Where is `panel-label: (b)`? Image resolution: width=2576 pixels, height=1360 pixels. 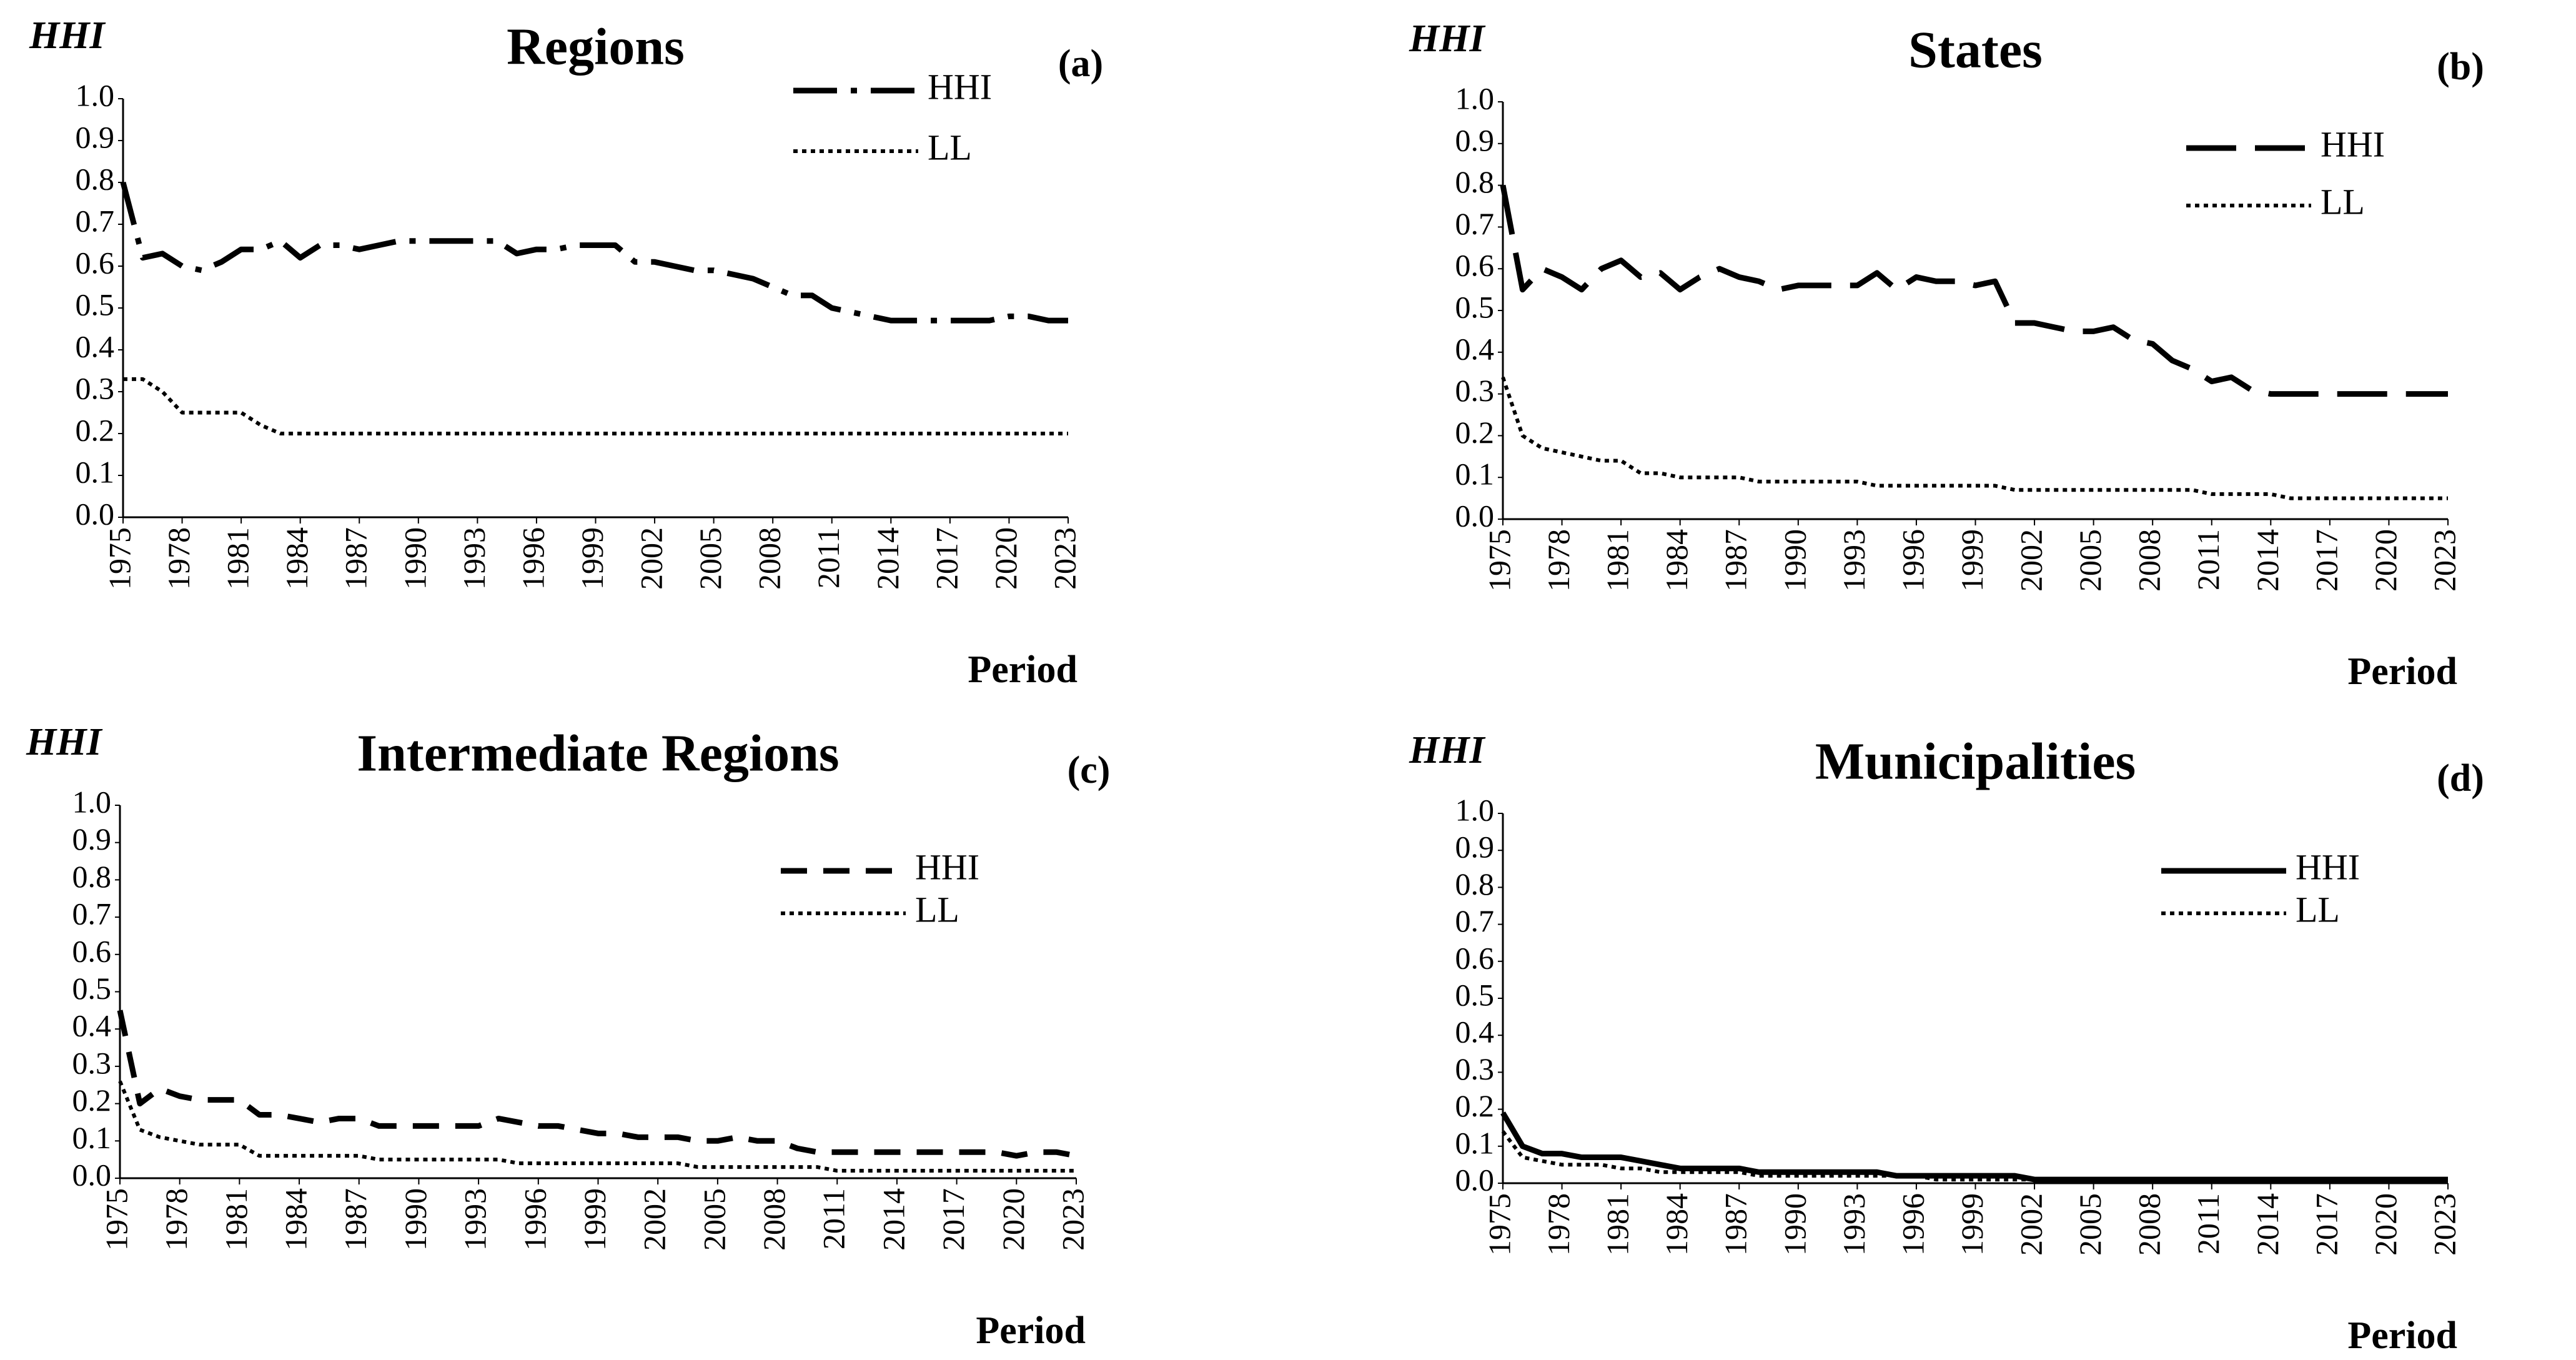 panel-label: (b) is located at coordinates (2460, 67).